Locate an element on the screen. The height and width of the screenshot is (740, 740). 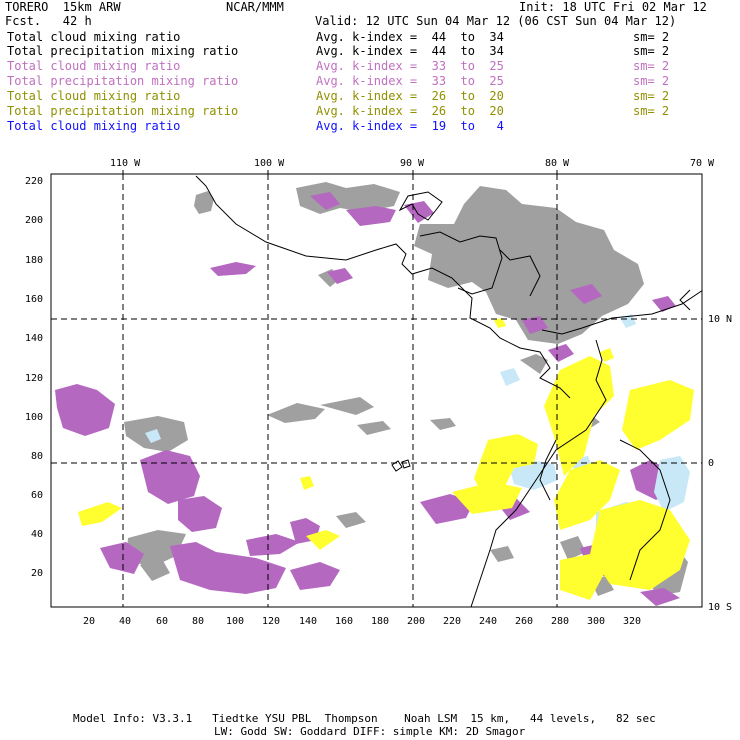
x-tick-label: 100 is located at coordinates (235, 621).